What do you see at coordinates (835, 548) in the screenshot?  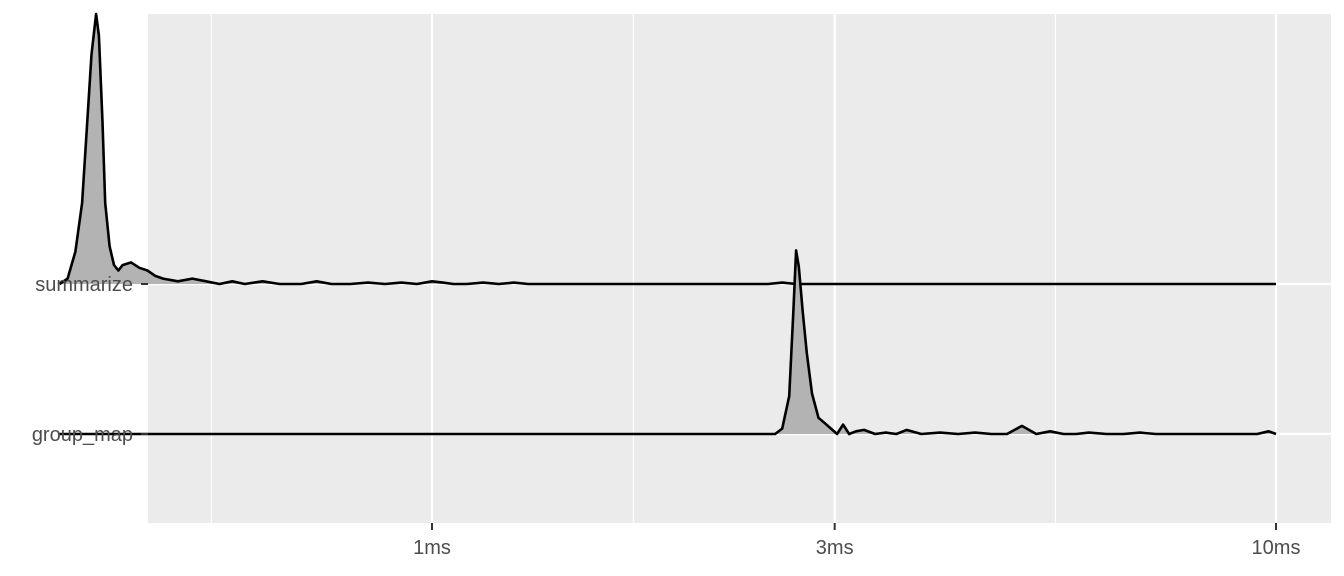 I see `x-tick-label: 3ms` at bounding box center [835, 548].